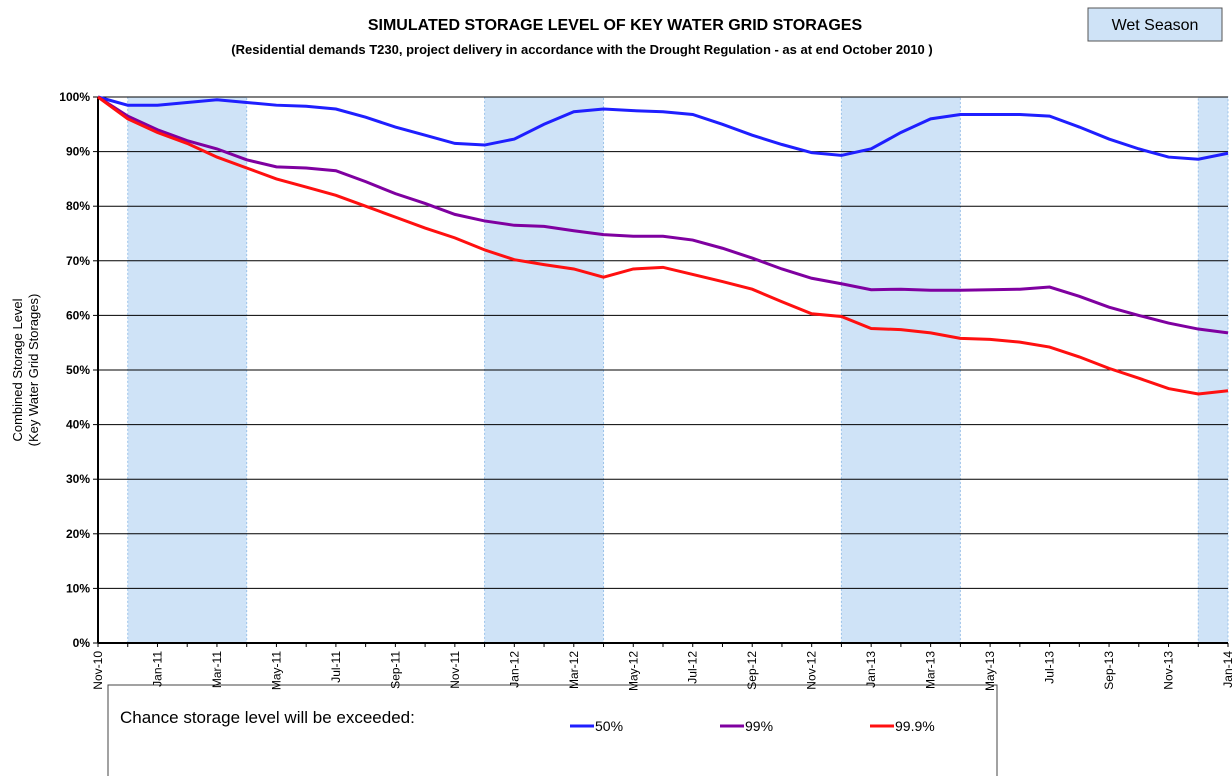  What do you see at coordinates (78, 425) in the screenshot?
I see `y-tick-label: 40%` at bounding box center [78, 425].